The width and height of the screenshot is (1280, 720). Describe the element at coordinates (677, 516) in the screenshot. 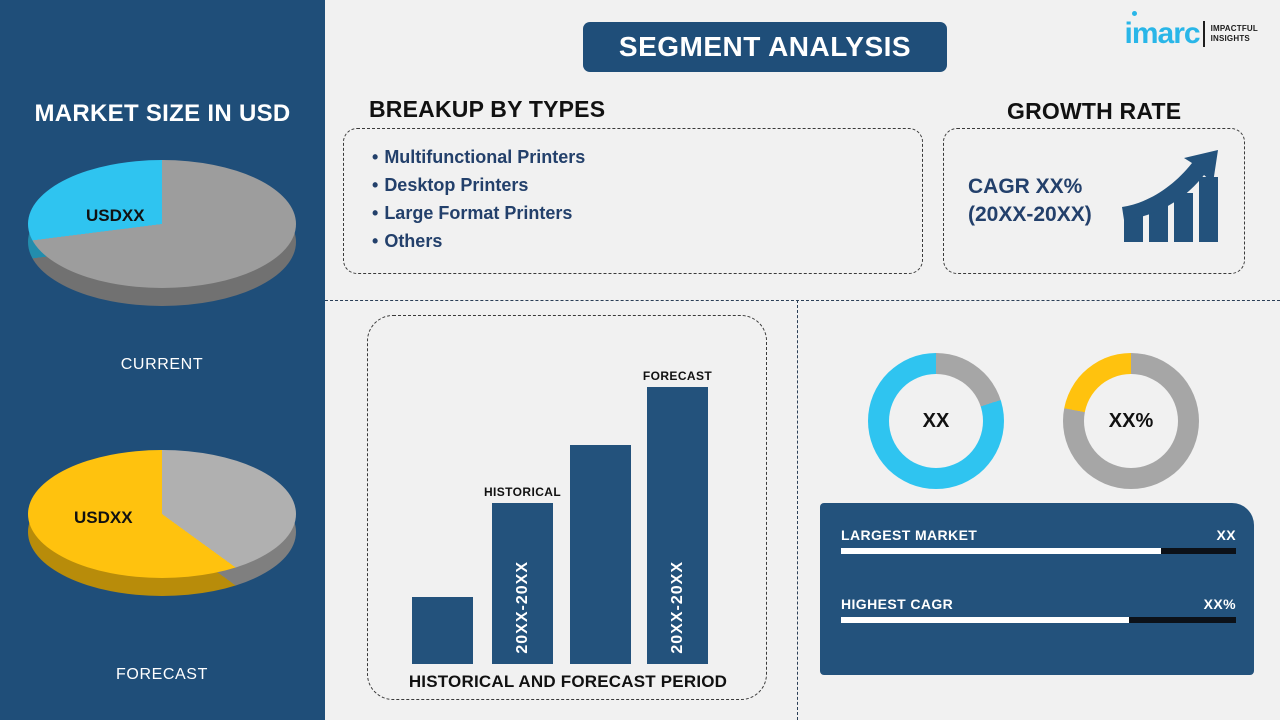

I see `bar: FORECAST 20XX-20XX` at that location.